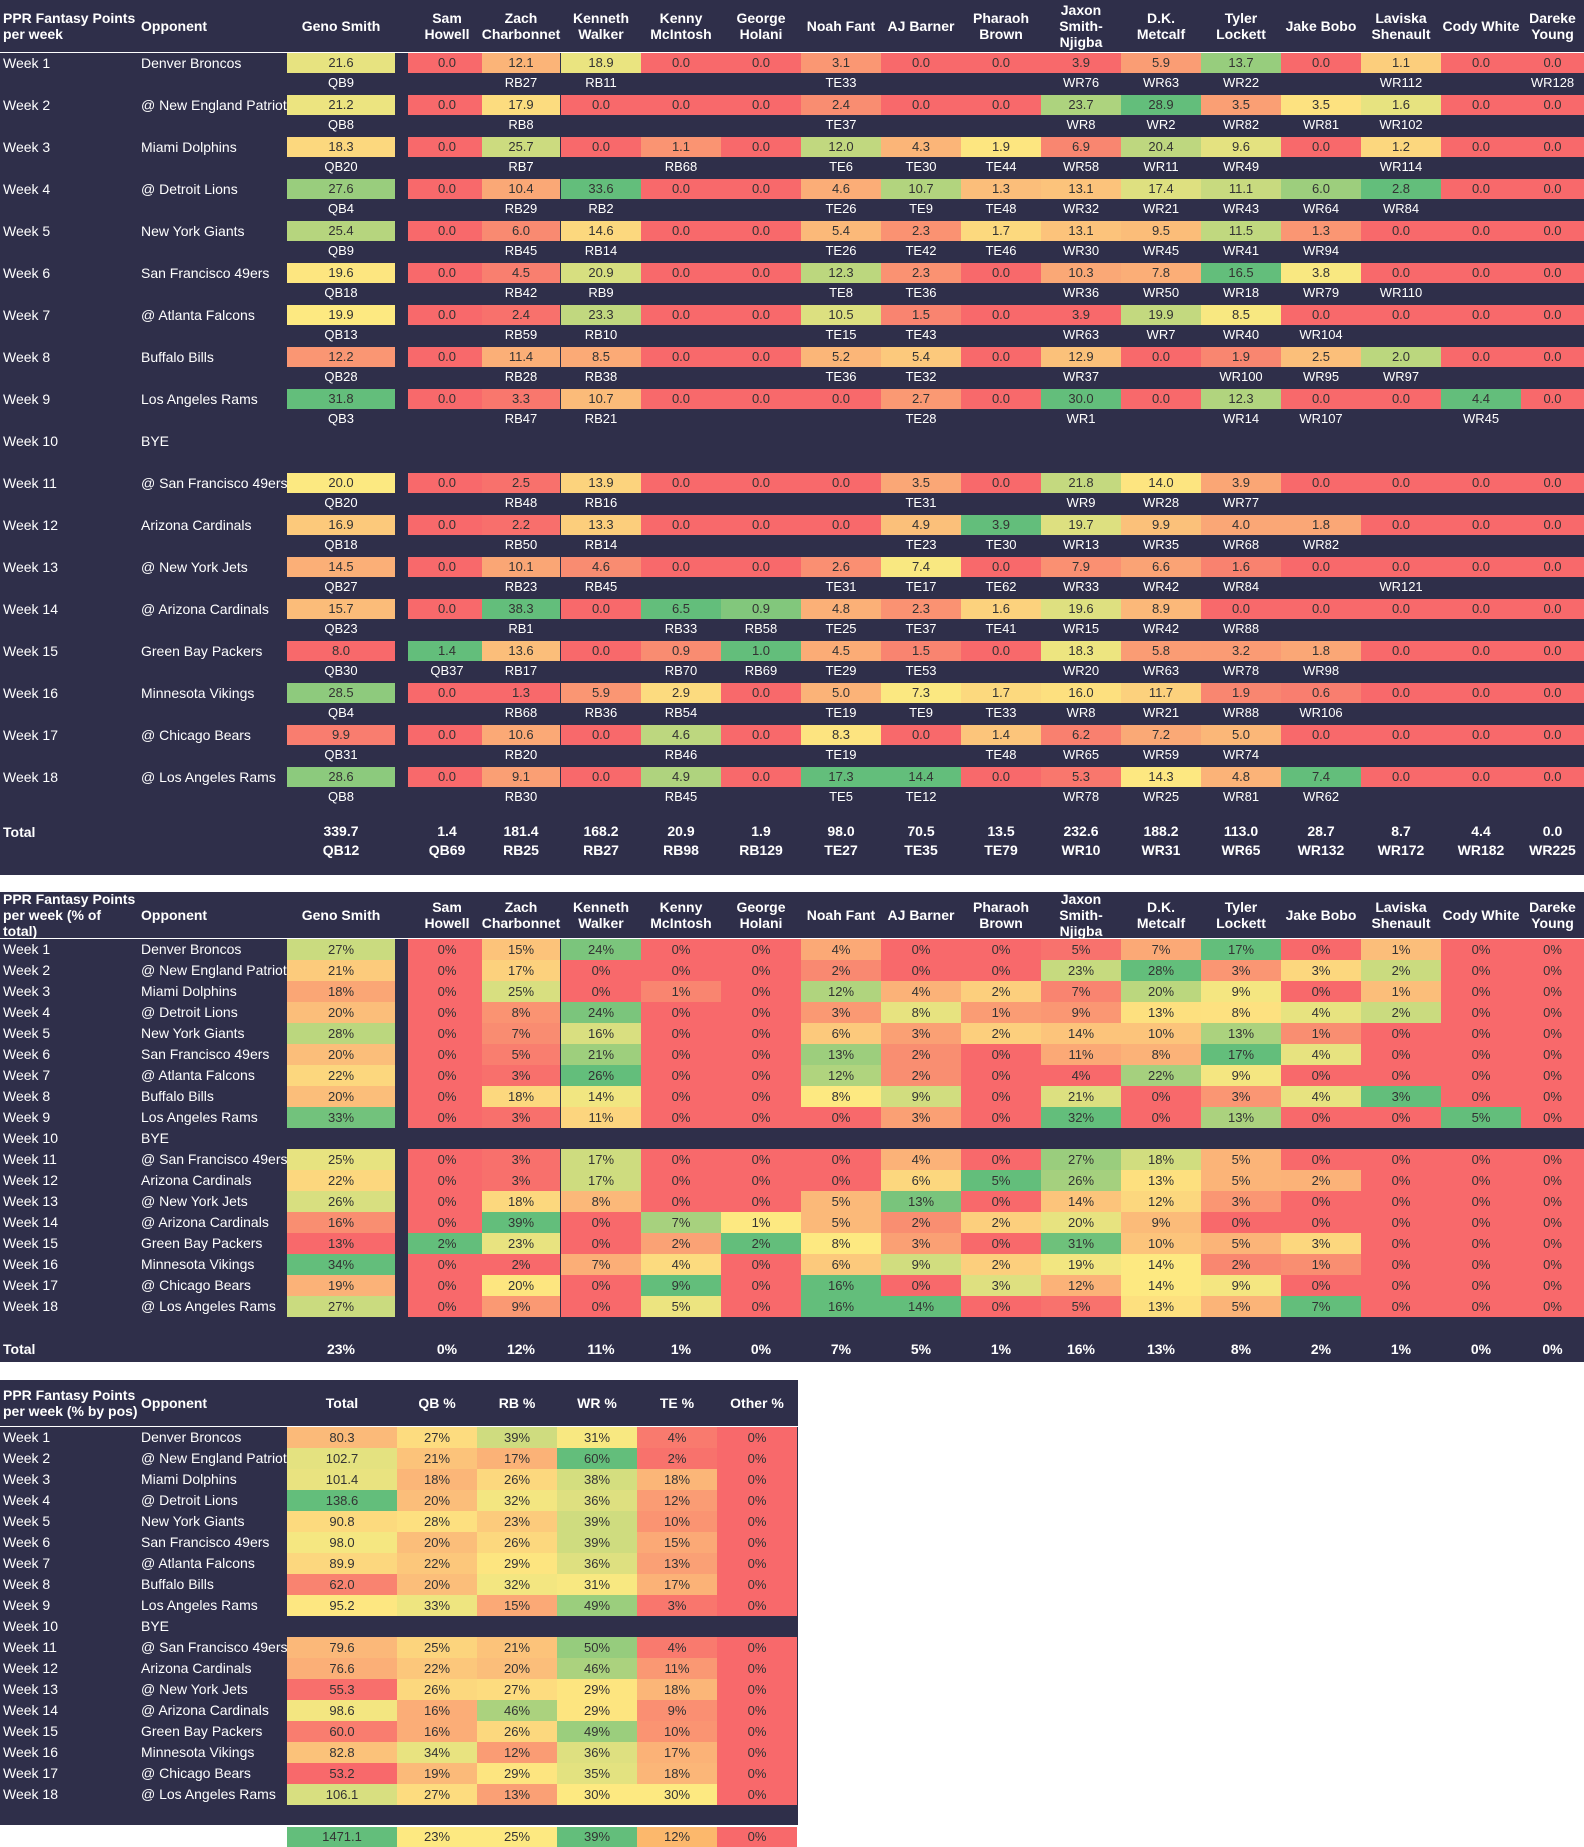 The height and width of the screenshot is (1847, 1584). What do you see at coordinates (196, 735) in the screenshot?
I see `opponent-label: @ Chicago Bears` at bounding box center [196, 735].